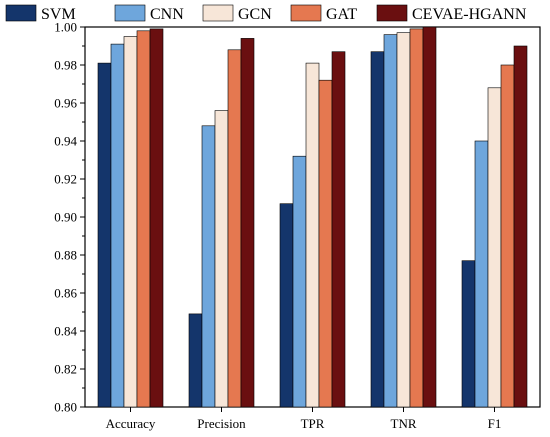  I want to click on legend-label: GAT, so click(341, 14).